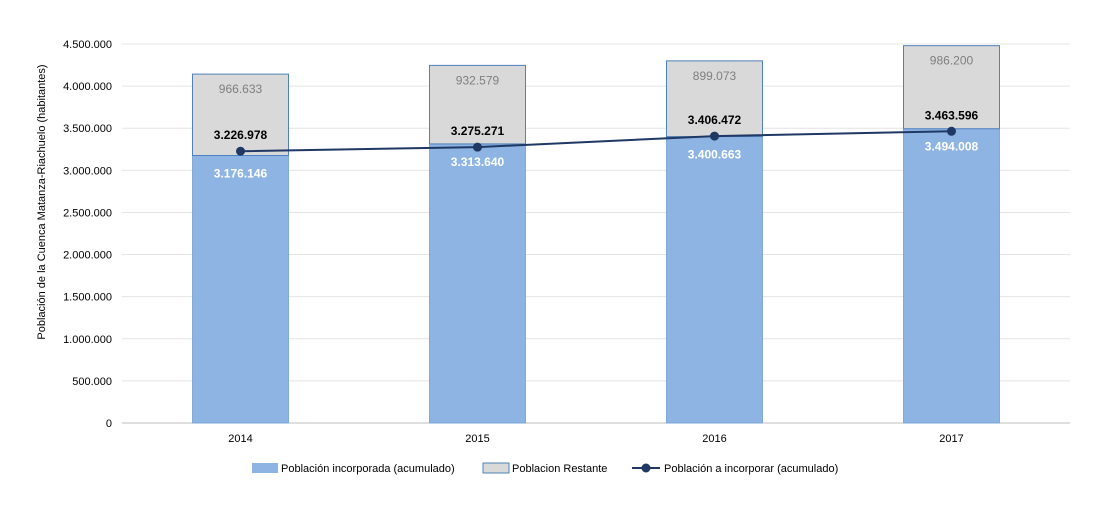 The width and height of the screenshot is (1107, 507). I want to click on y-tick-label: 500.000, so click(92, 382).